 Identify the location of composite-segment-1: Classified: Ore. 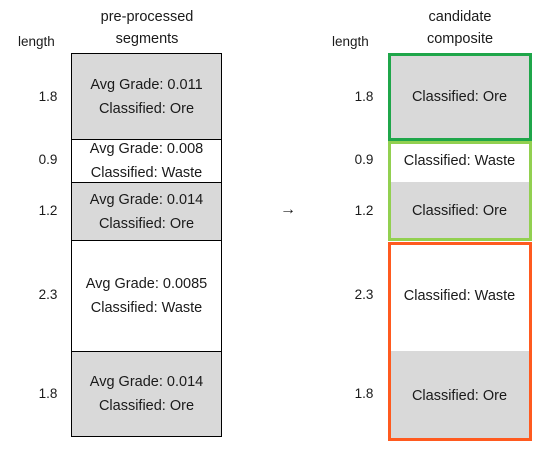
(459, 96).